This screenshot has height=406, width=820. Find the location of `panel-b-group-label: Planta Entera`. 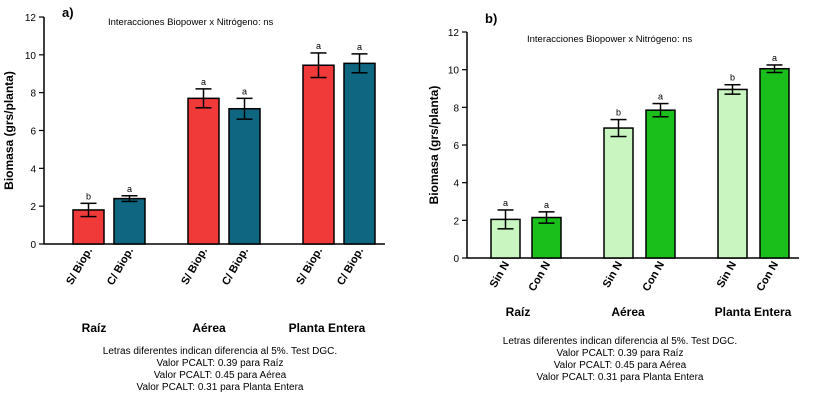

panel-b-group-label: Planta Entera is located at coordinates (753, 312).